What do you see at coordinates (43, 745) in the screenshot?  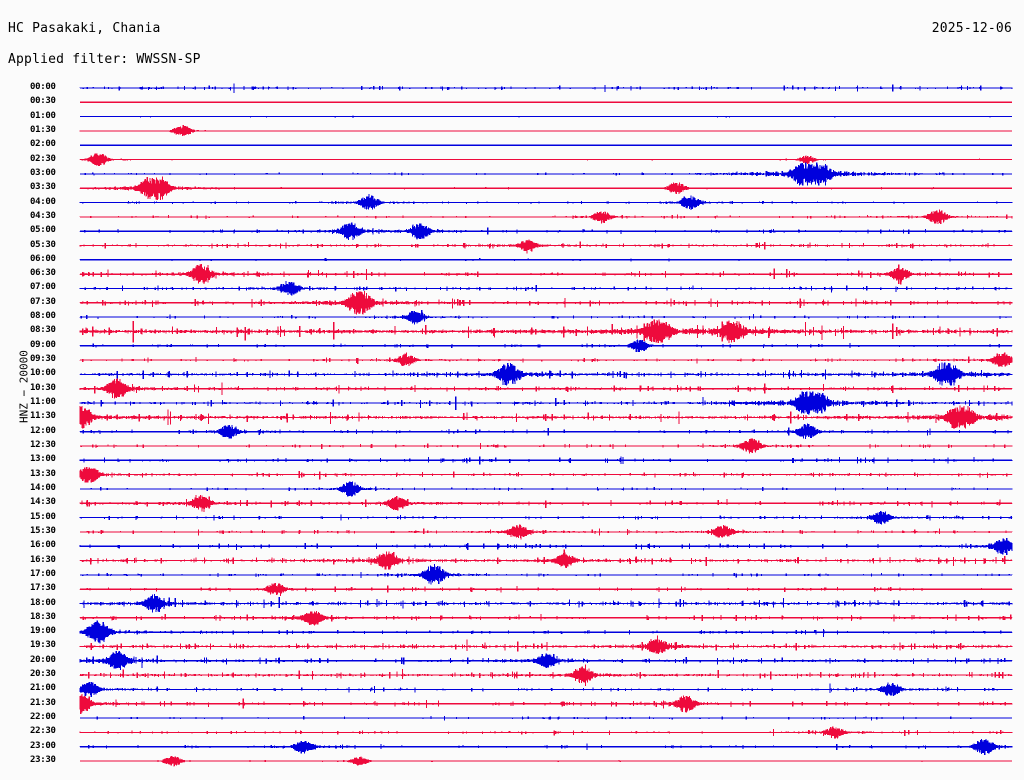 I see `time-label: 23:00` at bounding box center [43, 745].